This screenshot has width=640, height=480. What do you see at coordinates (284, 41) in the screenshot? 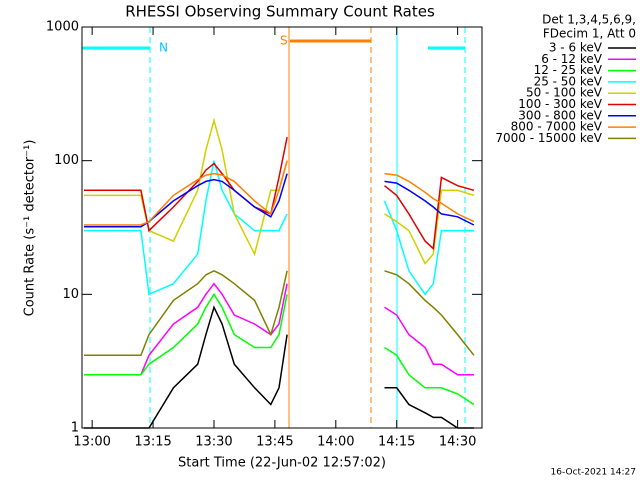
I see `annotation: S` at bounding box center [284, 41].